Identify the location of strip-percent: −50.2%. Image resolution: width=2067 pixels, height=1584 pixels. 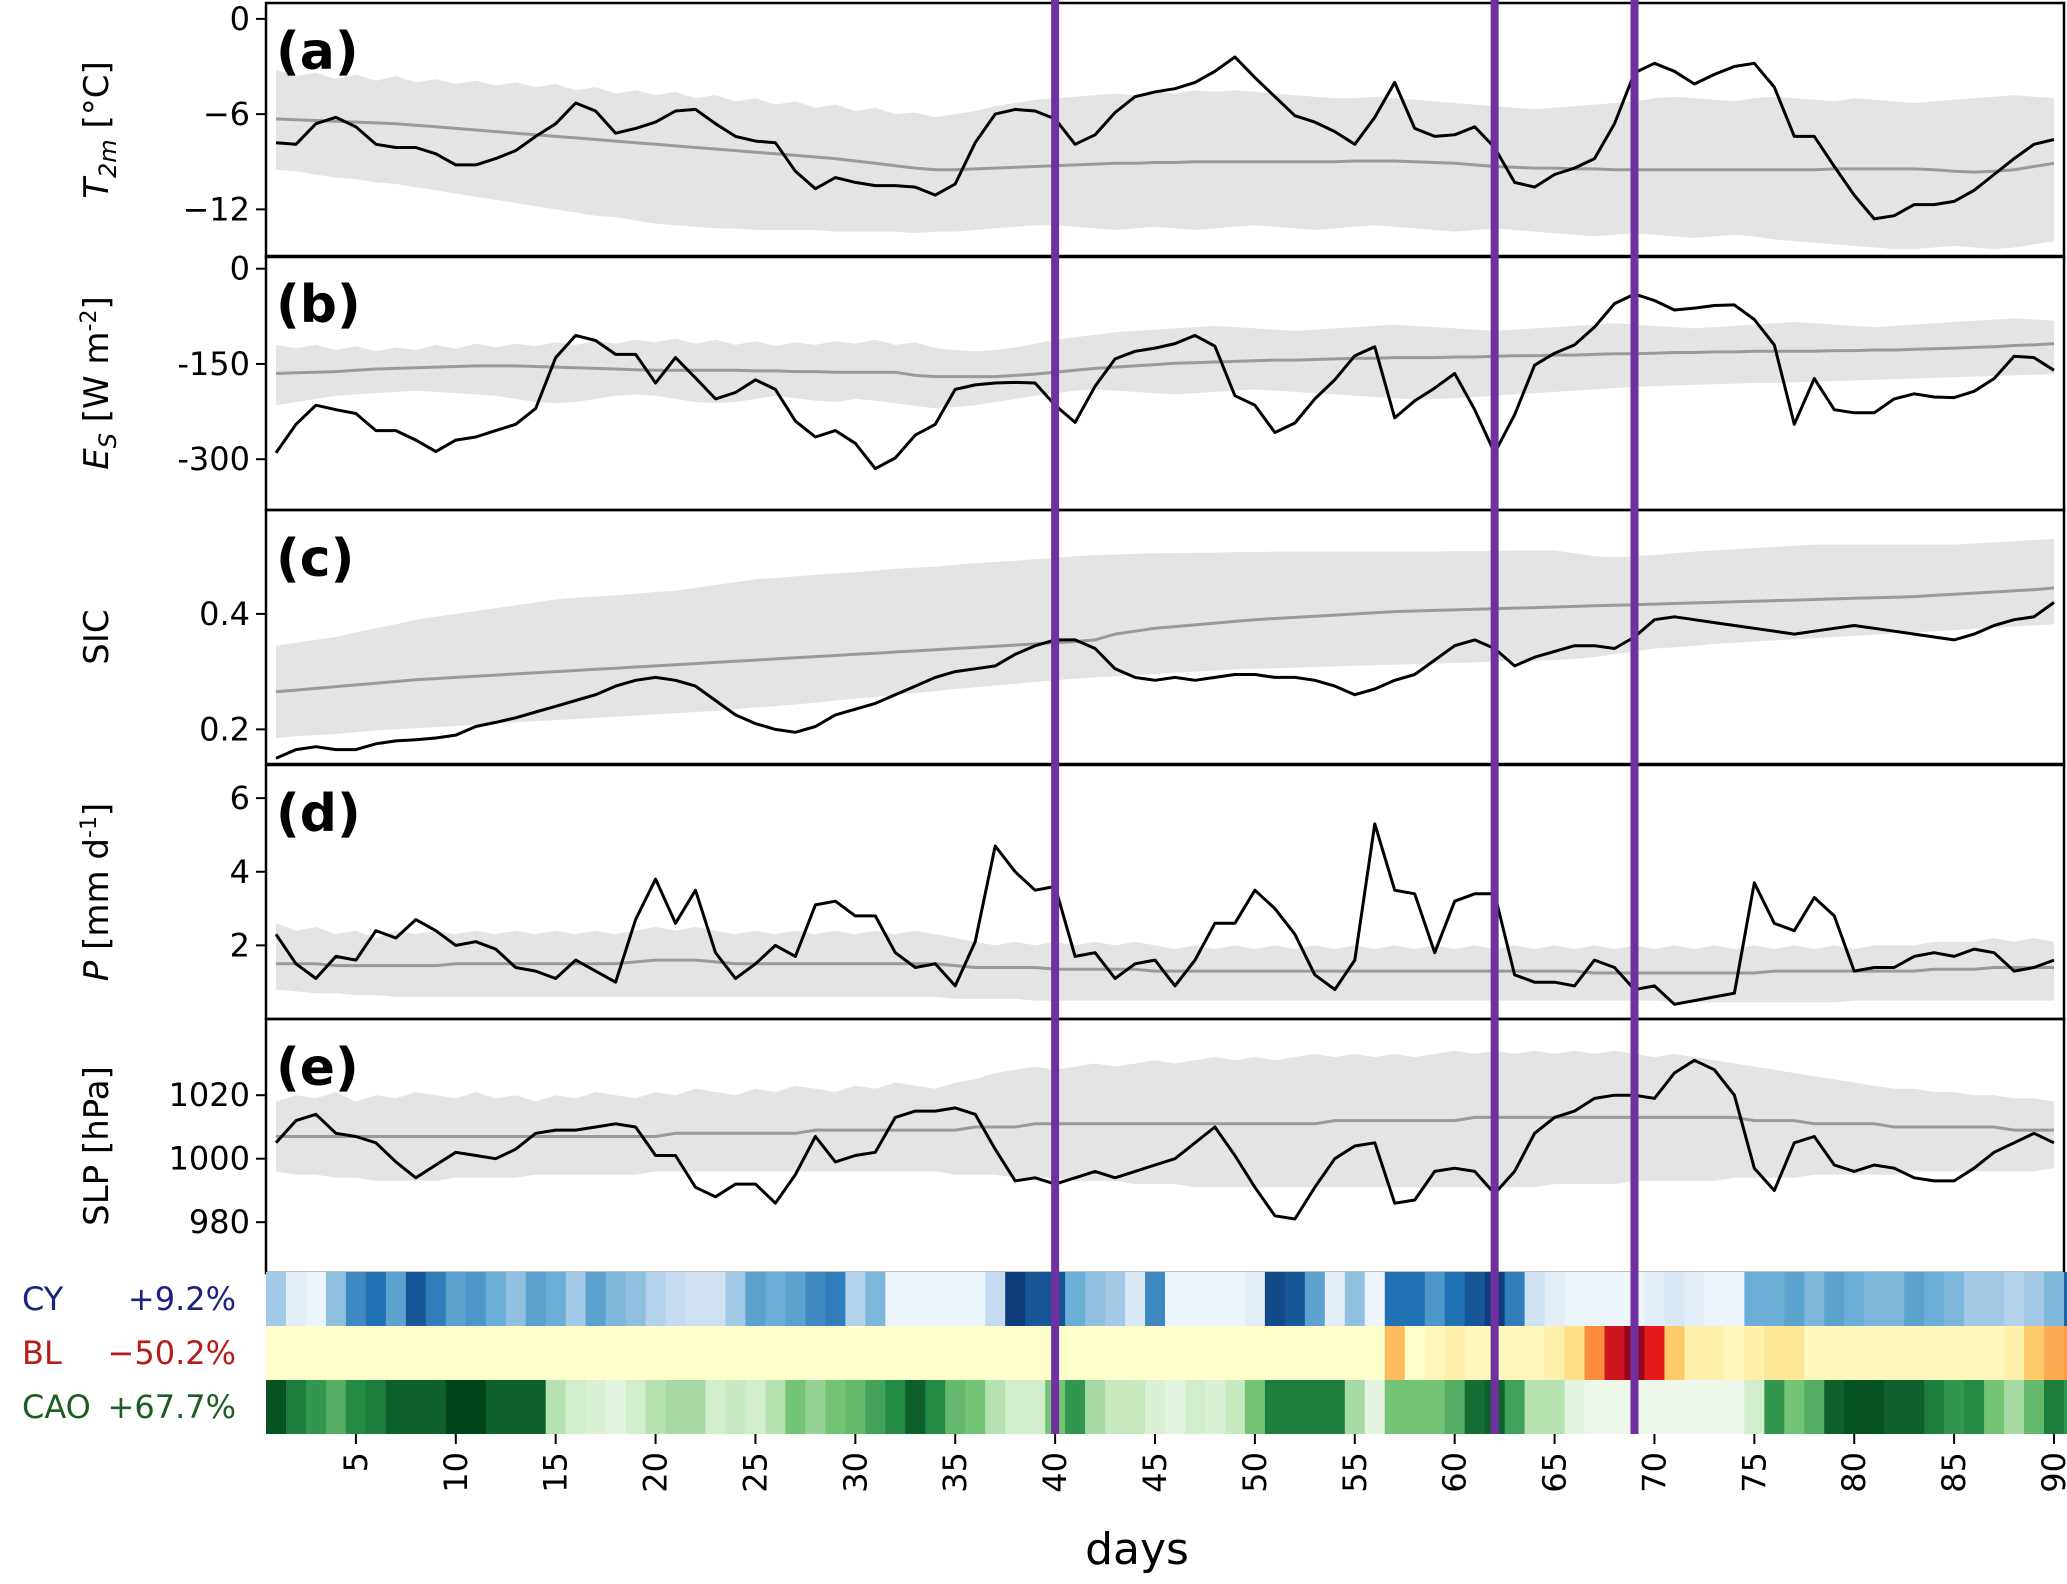
(172, 1353).